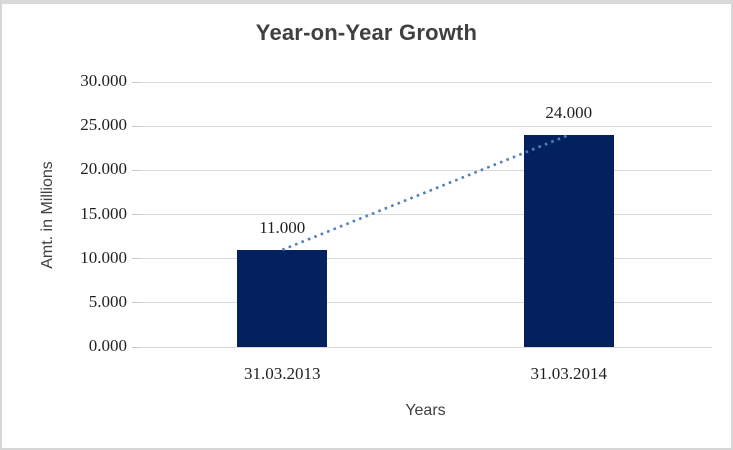 Image resolution: width=733 pixels, height=450 pixels. I want to click on x-axis-tick-label: 31.03.2013, so click(282, 373).